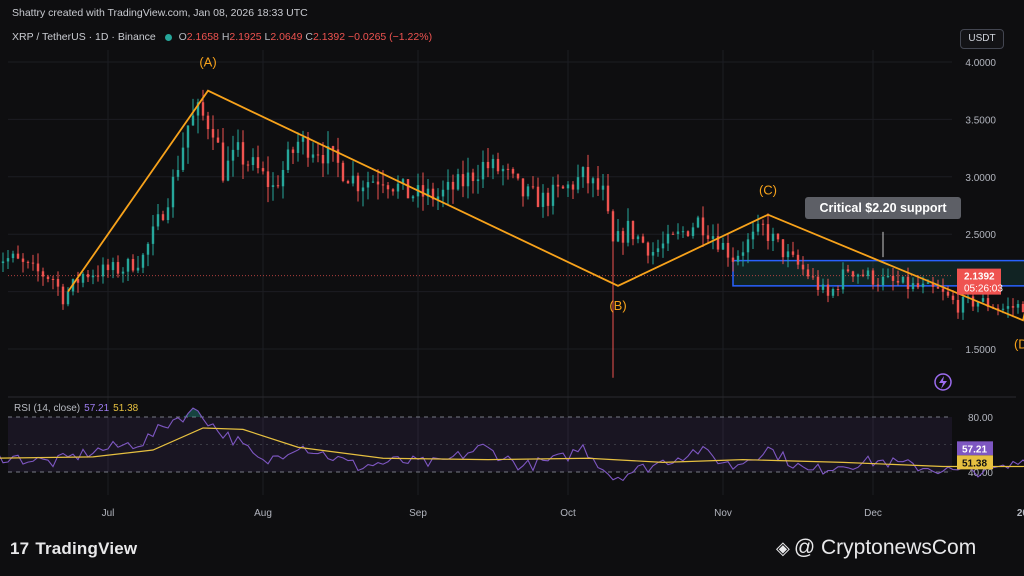 The width and height of the screenshot is (1024, 576). Describe the element at coordinates (974, 449) in the screenshot. I see `rsi-badge-value: 57.21` at that location.